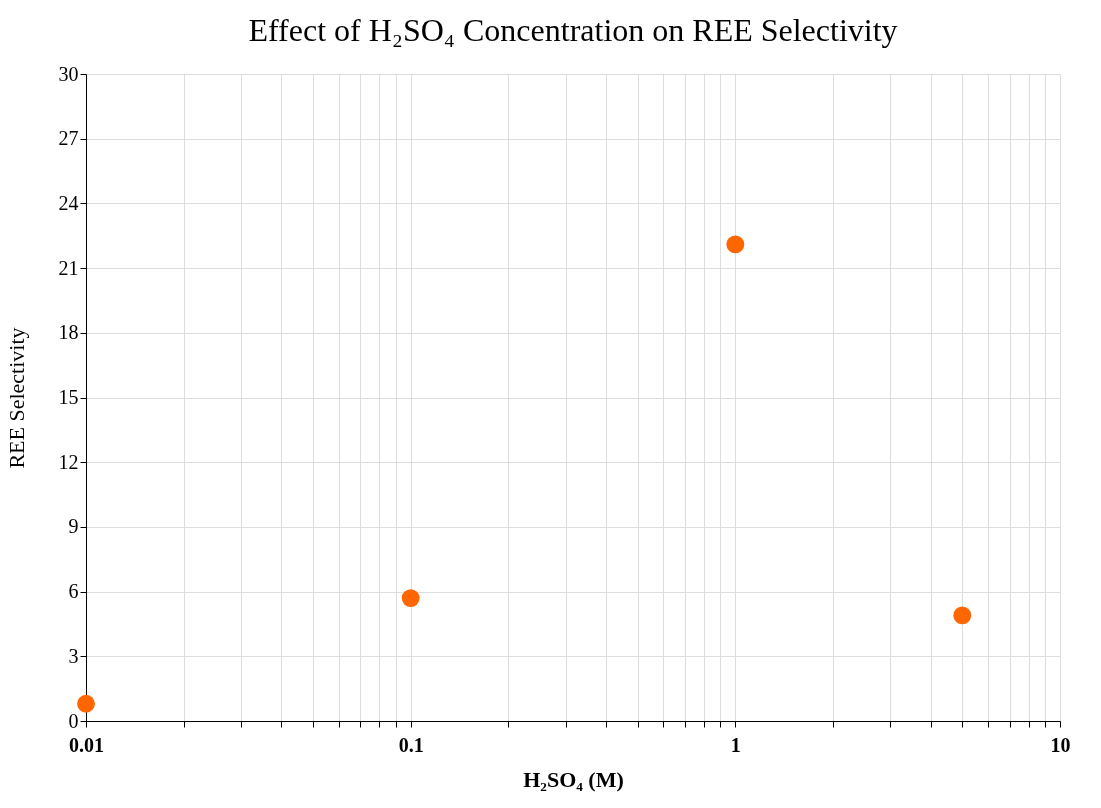 Image resolution: width=1101 pixels, height=808 pixels. Describe the element at coordinates (1060, 744) in the screenshot. I see `x-tick-label: 10` at that location.